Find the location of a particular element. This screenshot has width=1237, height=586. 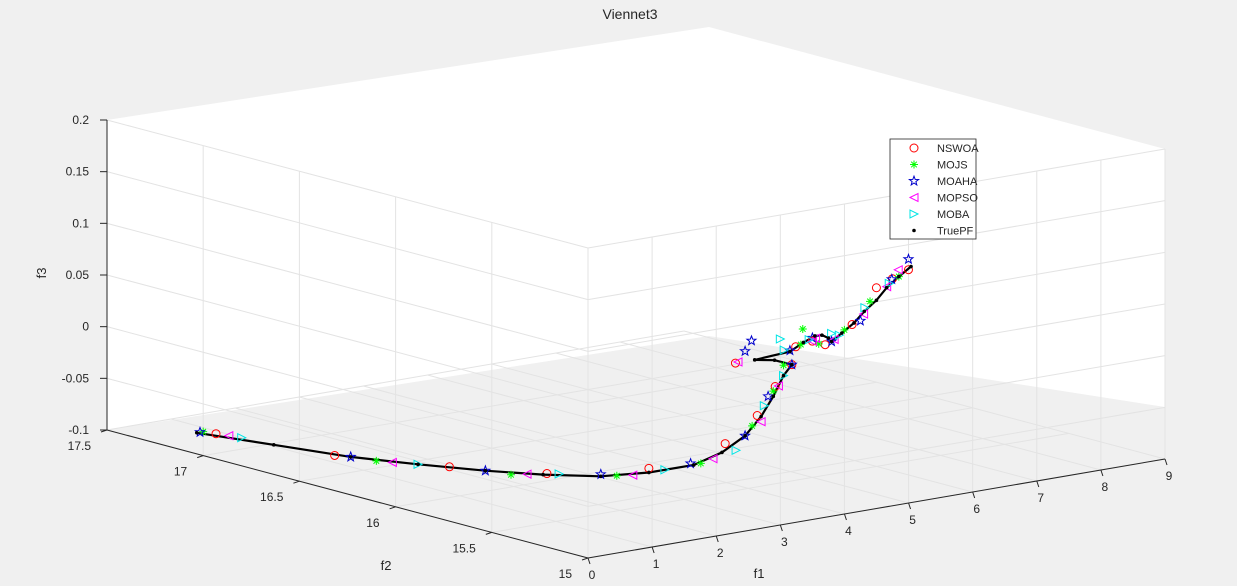

z-tick-label: 0.2 is located at coordinates (80, 120).